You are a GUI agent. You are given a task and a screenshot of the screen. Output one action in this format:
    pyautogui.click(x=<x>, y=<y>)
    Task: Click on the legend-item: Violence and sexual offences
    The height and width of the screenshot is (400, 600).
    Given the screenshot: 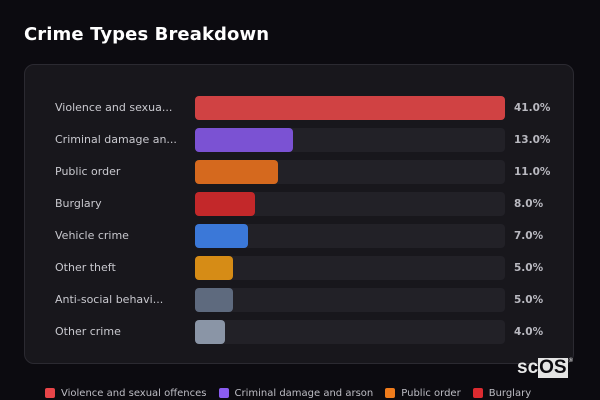 What is the action you would take?
    pyautogui.click(x=126, y=393)
    